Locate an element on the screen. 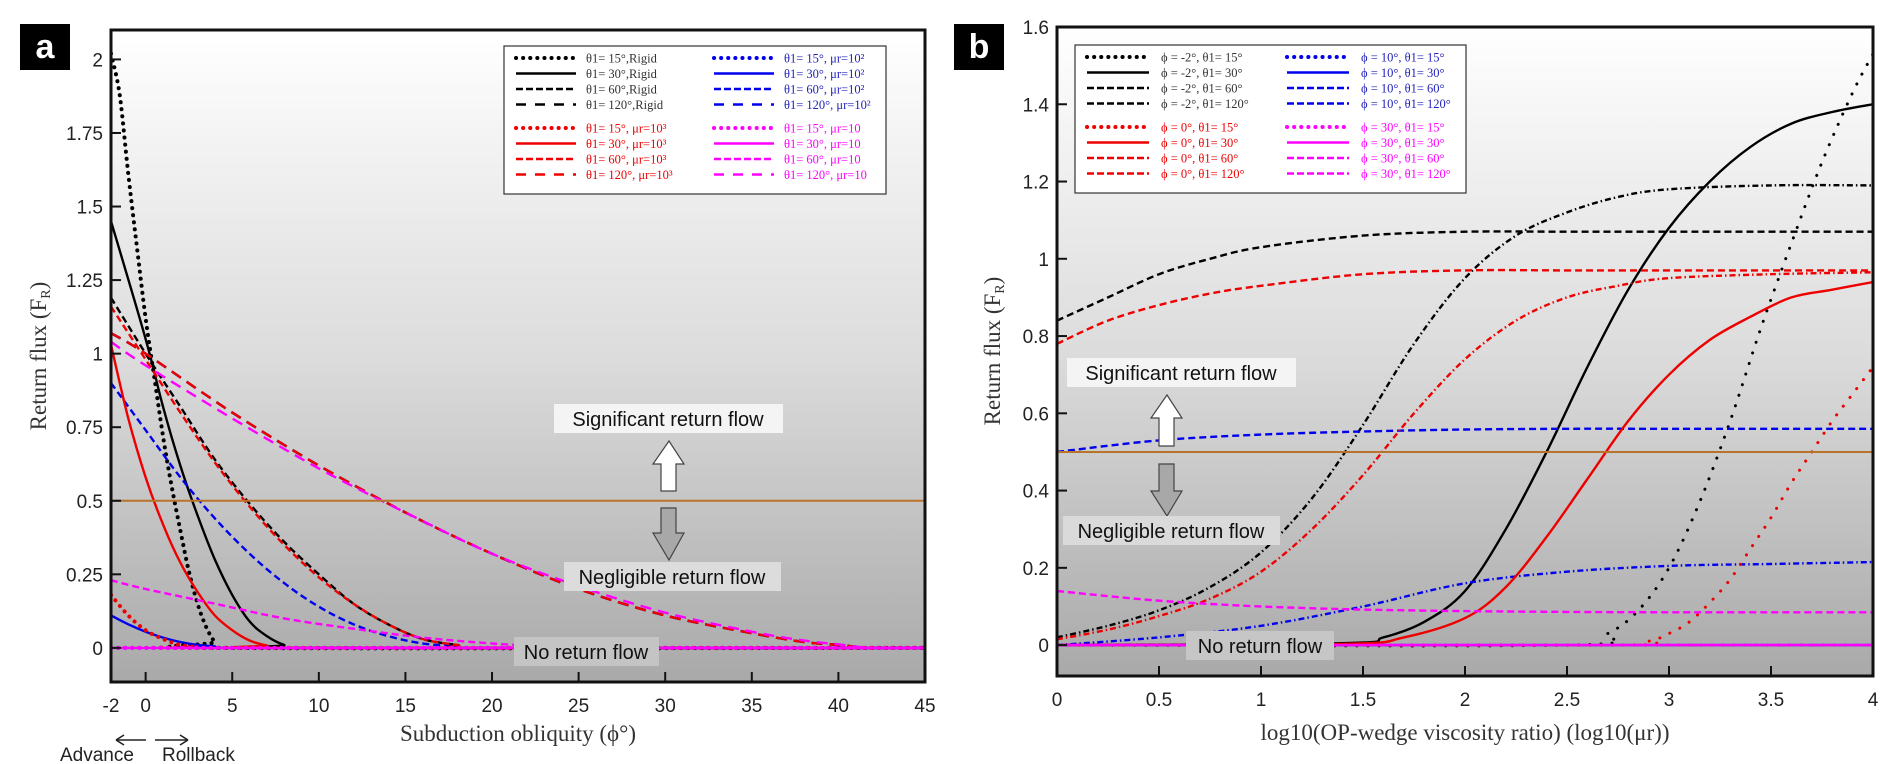  x-tick-label: 45 is located at coordinates (924, 706).